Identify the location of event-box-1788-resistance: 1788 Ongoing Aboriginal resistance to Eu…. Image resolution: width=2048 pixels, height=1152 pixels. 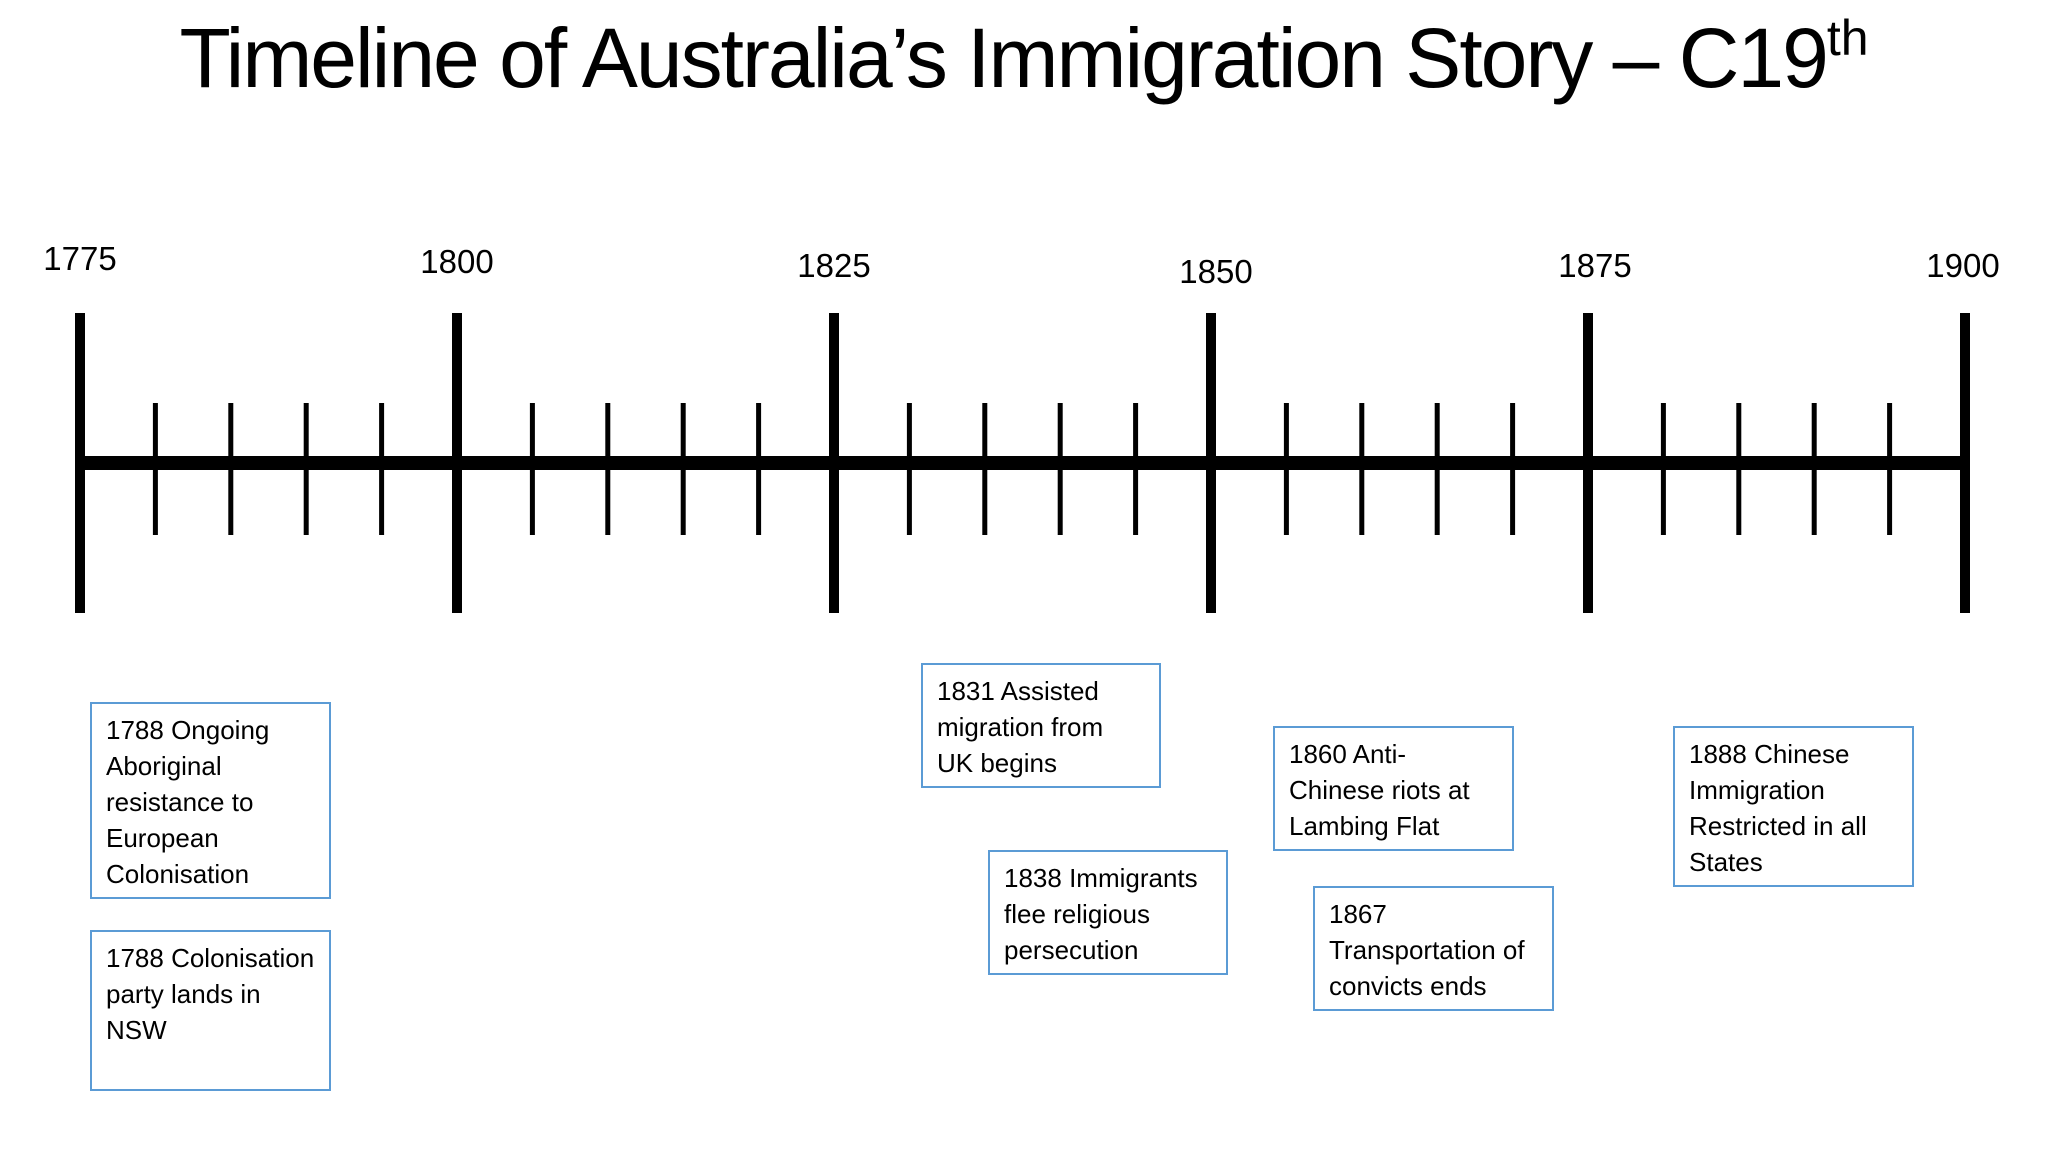
(210, 800).